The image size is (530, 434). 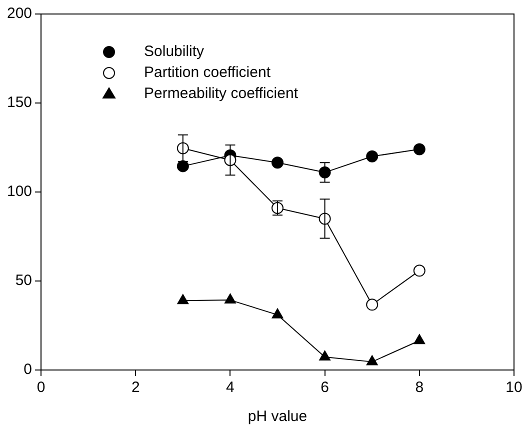 I want to click on x-tick-label: 8, so click(x=419, y=387).